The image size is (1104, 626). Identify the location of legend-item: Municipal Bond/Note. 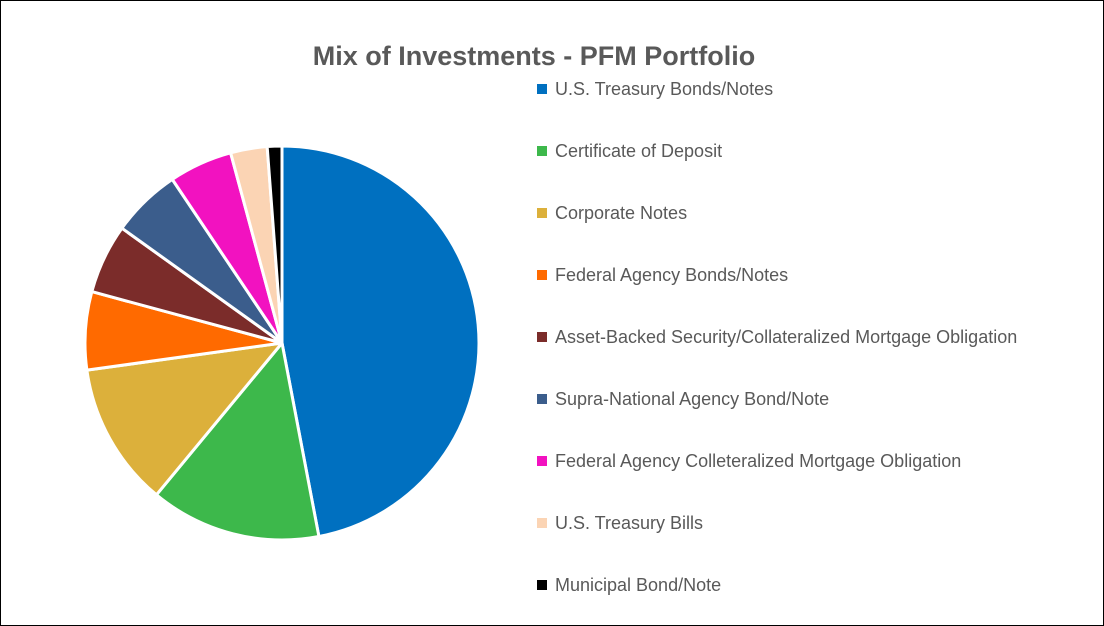
(815, 599).